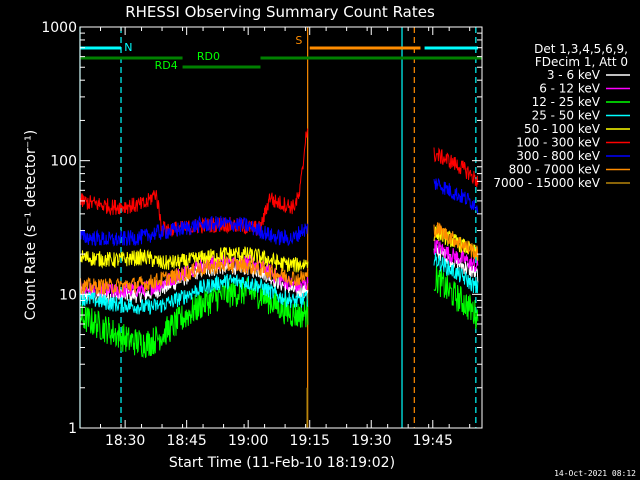 This screenshot has height=480, width=640. Describe the element at coordinates (581, 49) in the screenshot. I see `legend-header-0: Det 1,3,4,5,6,9,` at that location.